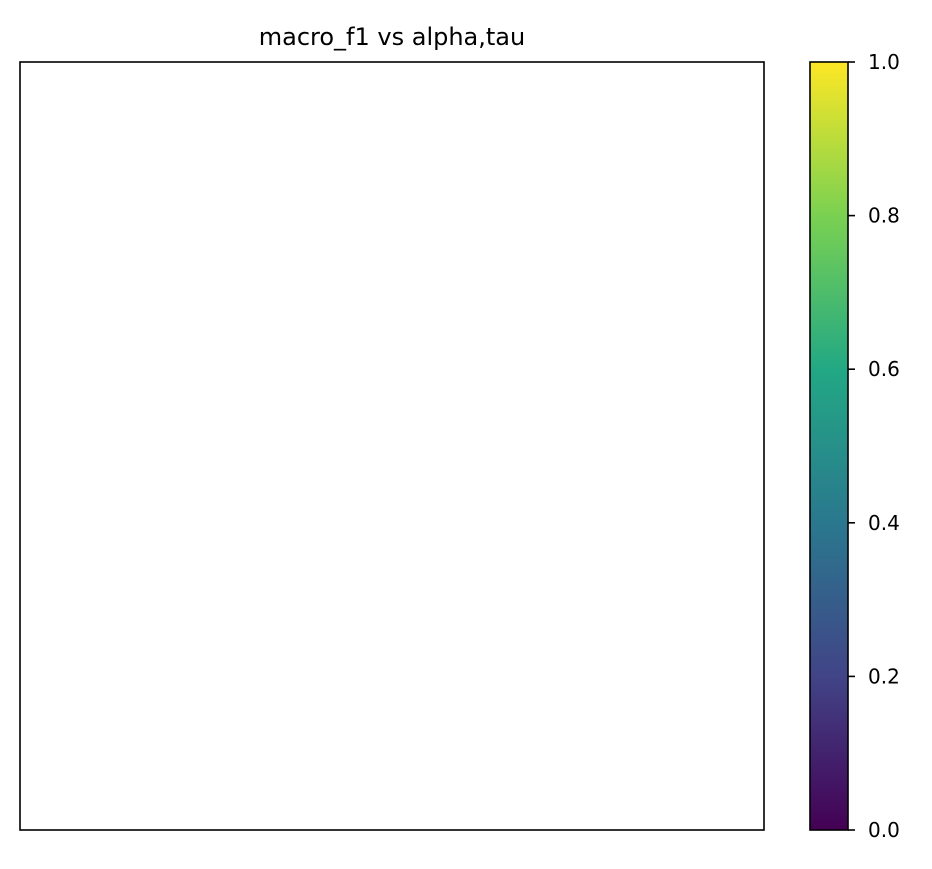 The image size is (932, 869). What do you see at coordinates (884, 62) in the screenshot?
I see `colorbar-tick-label: 1.0` at bounding box center [884, 62].